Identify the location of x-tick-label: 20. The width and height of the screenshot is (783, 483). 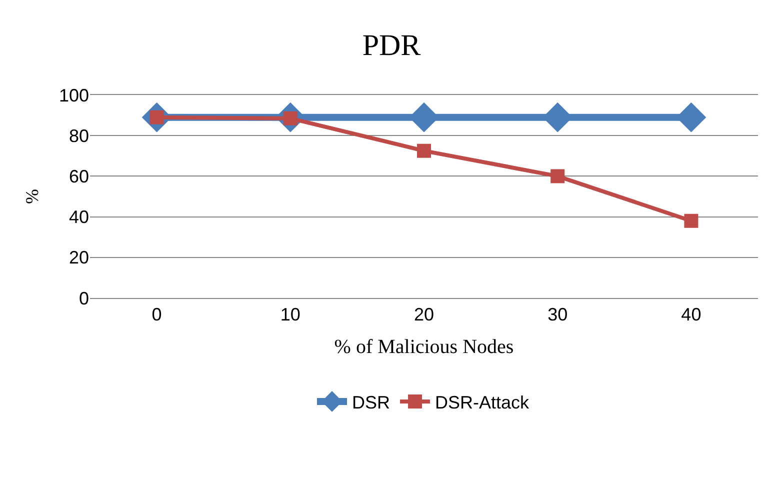
(424, 314).